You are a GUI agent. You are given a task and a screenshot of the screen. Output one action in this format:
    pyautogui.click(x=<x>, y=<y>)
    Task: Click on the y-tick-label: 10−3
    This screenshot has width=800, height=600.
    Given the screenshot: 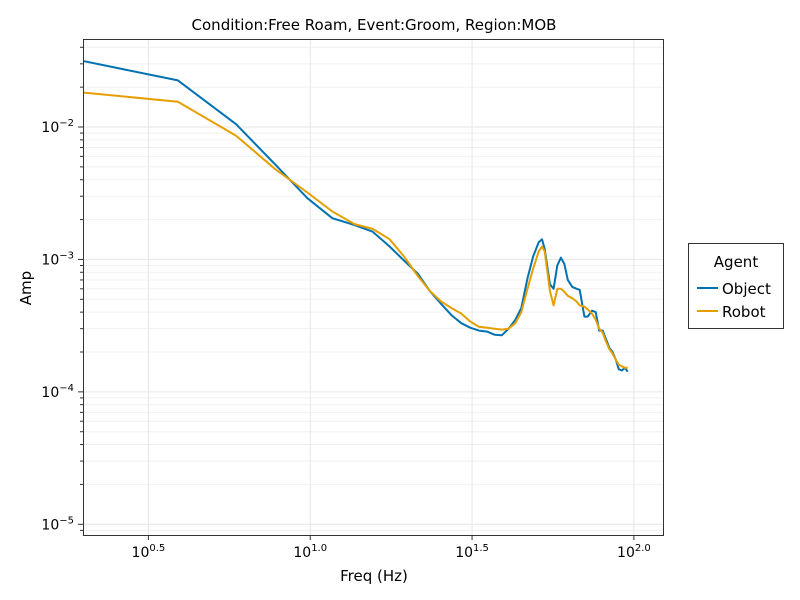 What is the action you would take?
    pyautogui.click(x=57, y=259)
    